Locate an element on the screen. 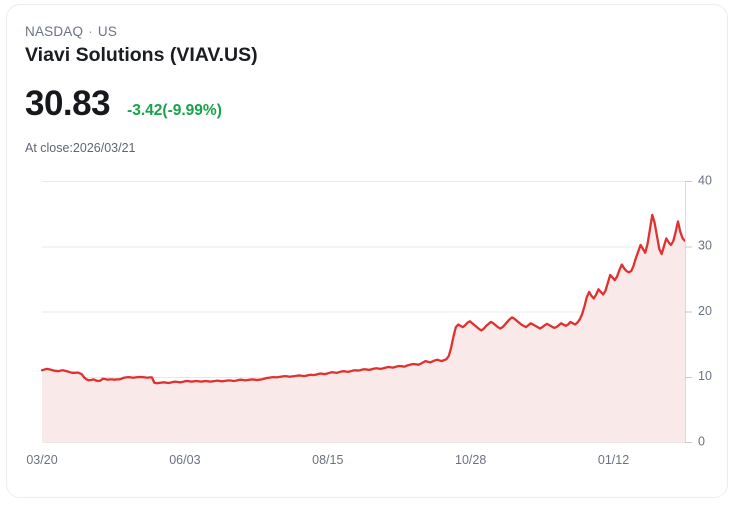 This screenshot has width=736, height=508. y-axis-tick-label: 20 is located at coordinates (705, 311).